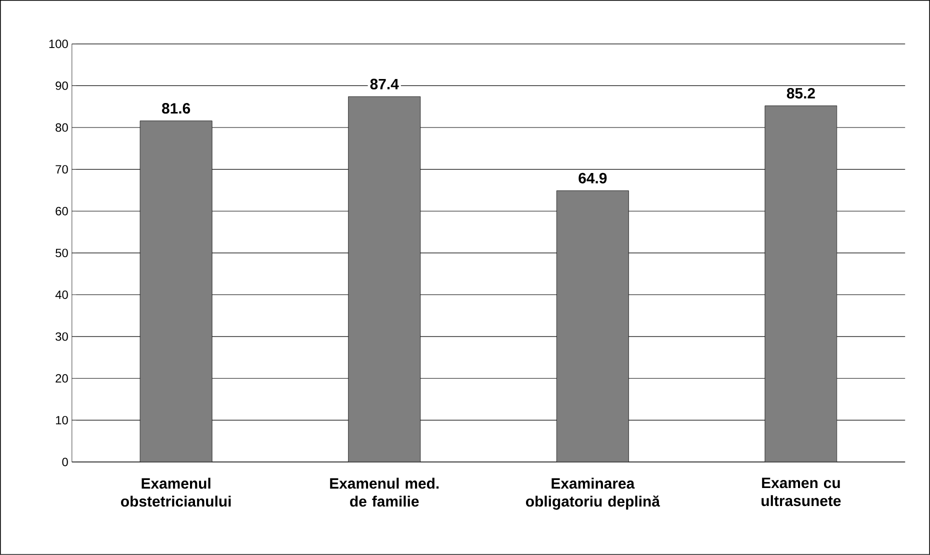 This screenshot has width=930, height=555. What do you see at coordinates (384, 492) in the screenshot?
I see `x-tick-label: Examenul med. de familie` at bounding box center [384, 492].